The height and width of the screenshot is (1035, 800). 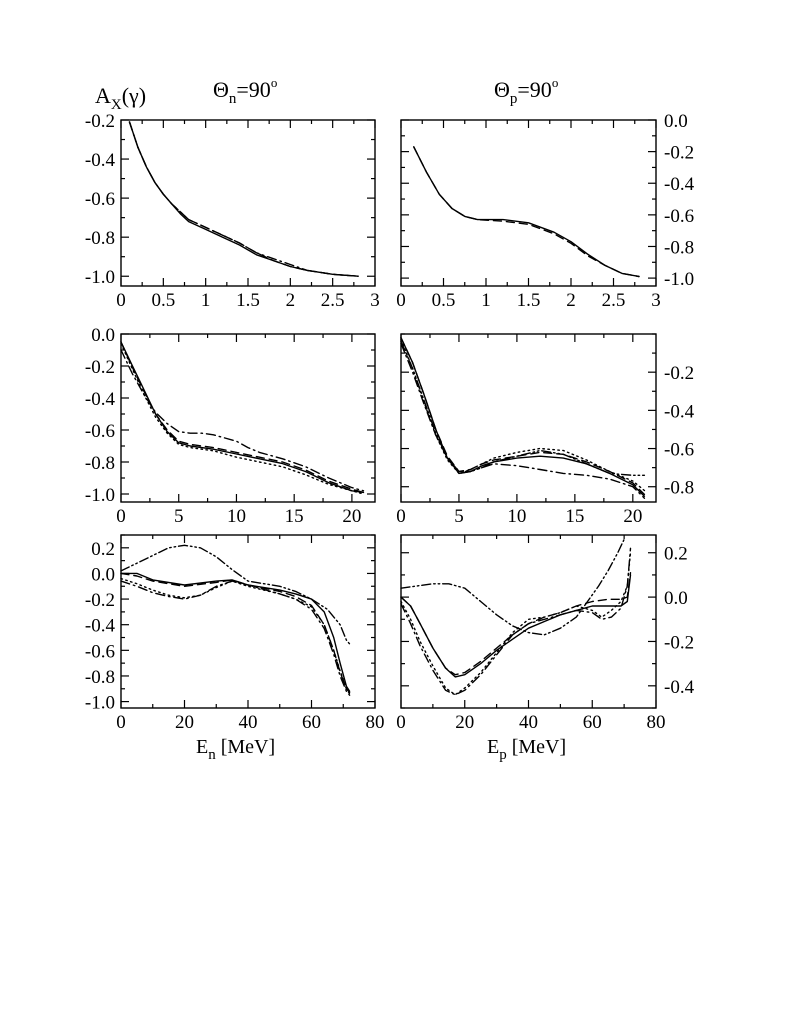 I want to click on panel-middle-right: 0 5 10 15 20 -0.8 -0.6 -0.4 -0.2, so click(x=545, y=430).